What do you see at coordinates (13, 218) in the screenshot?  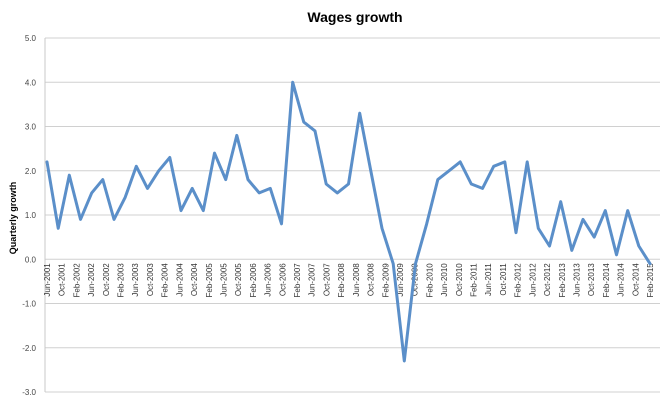 I see `y-axis-title: Quarterly growth` at bounding box center [13, 218].